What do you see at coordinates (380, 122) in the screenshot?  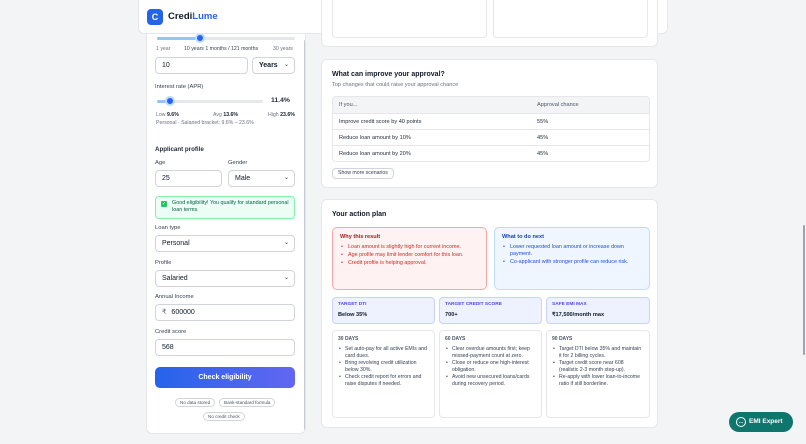 I see `table-cell: Improve credit score by 40 points` at bounding box center [380, 122].